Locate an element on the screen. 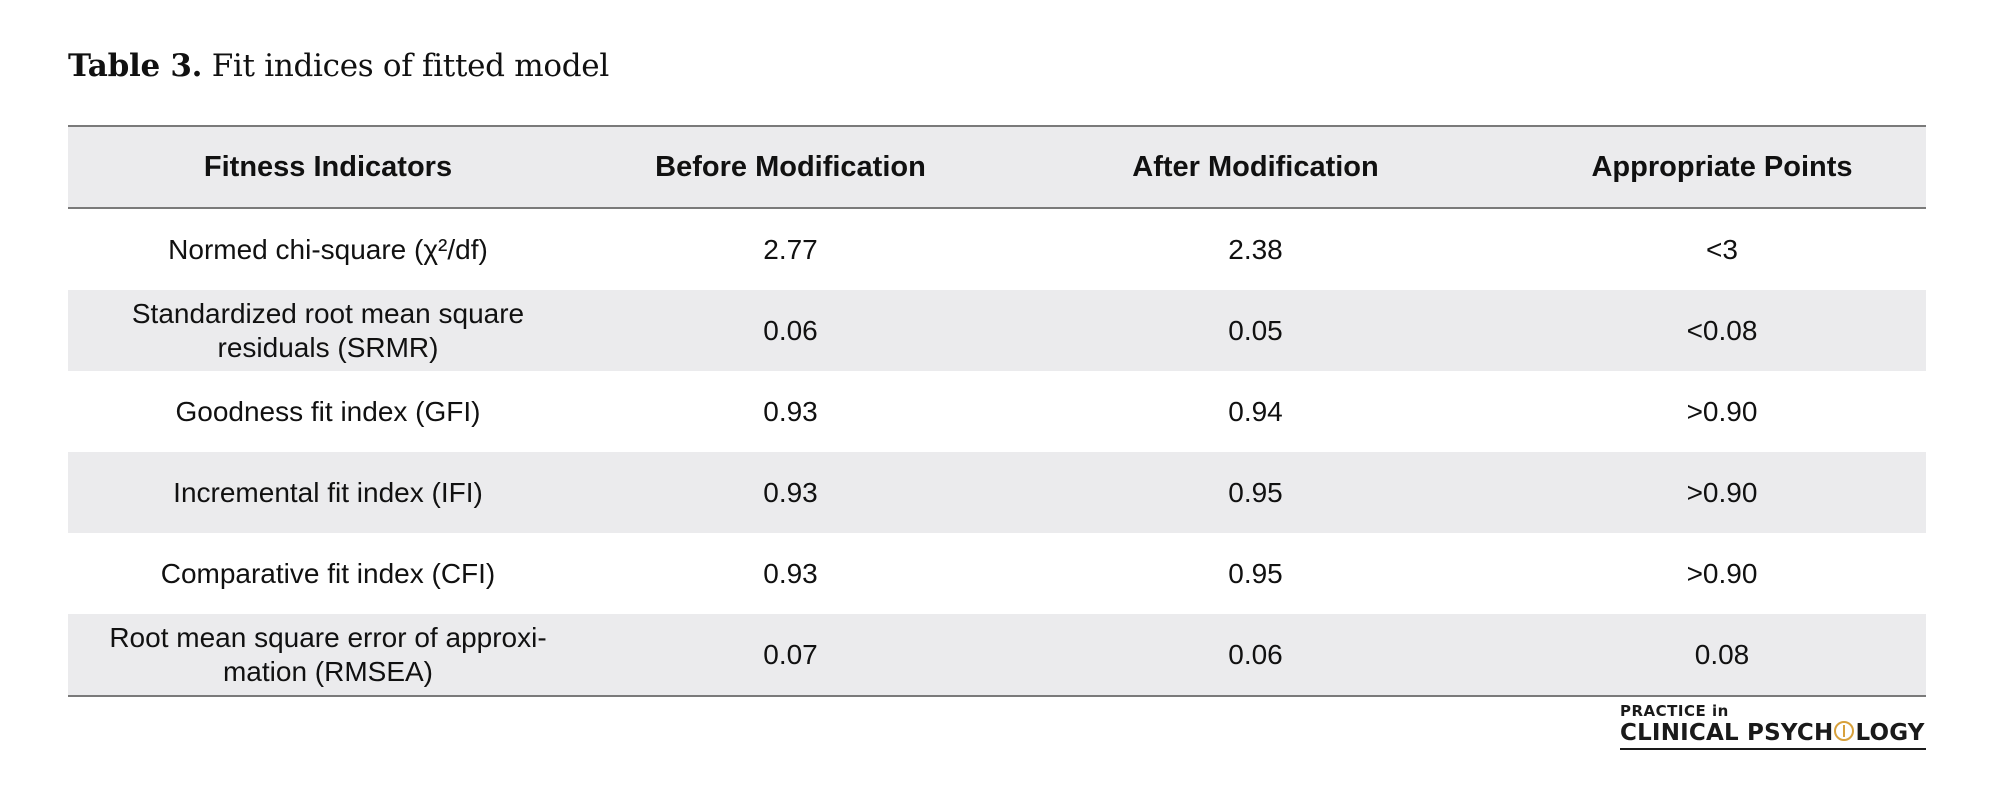  journal-logo: PRACTICE in CLINICAL PSYCH LOGY is located at coordinates (1773, 726).